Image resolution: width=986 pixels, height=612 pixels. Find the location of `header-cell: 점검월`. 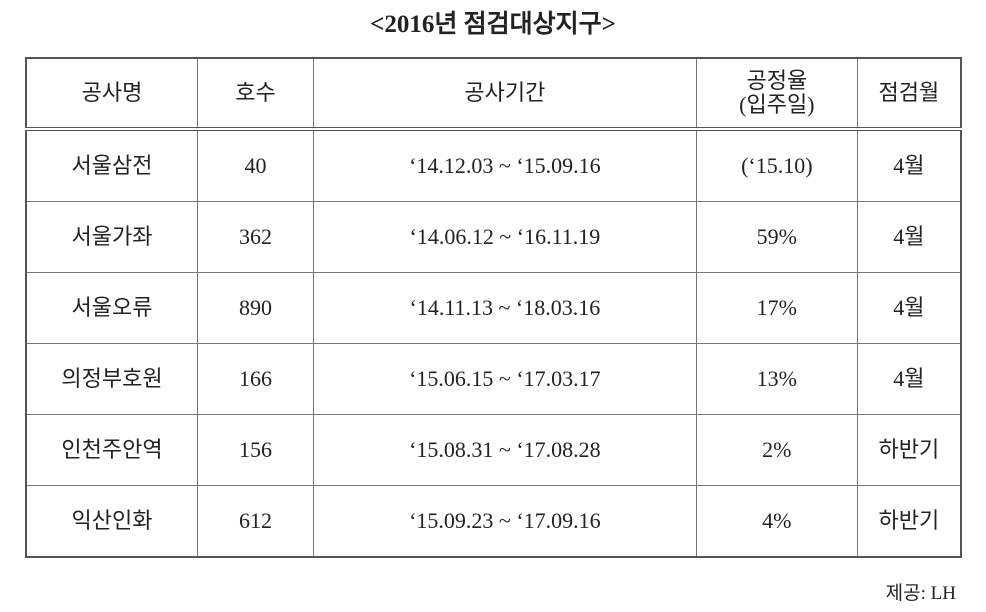

header-cell: 점검월 is located at coordinates (909, 94).